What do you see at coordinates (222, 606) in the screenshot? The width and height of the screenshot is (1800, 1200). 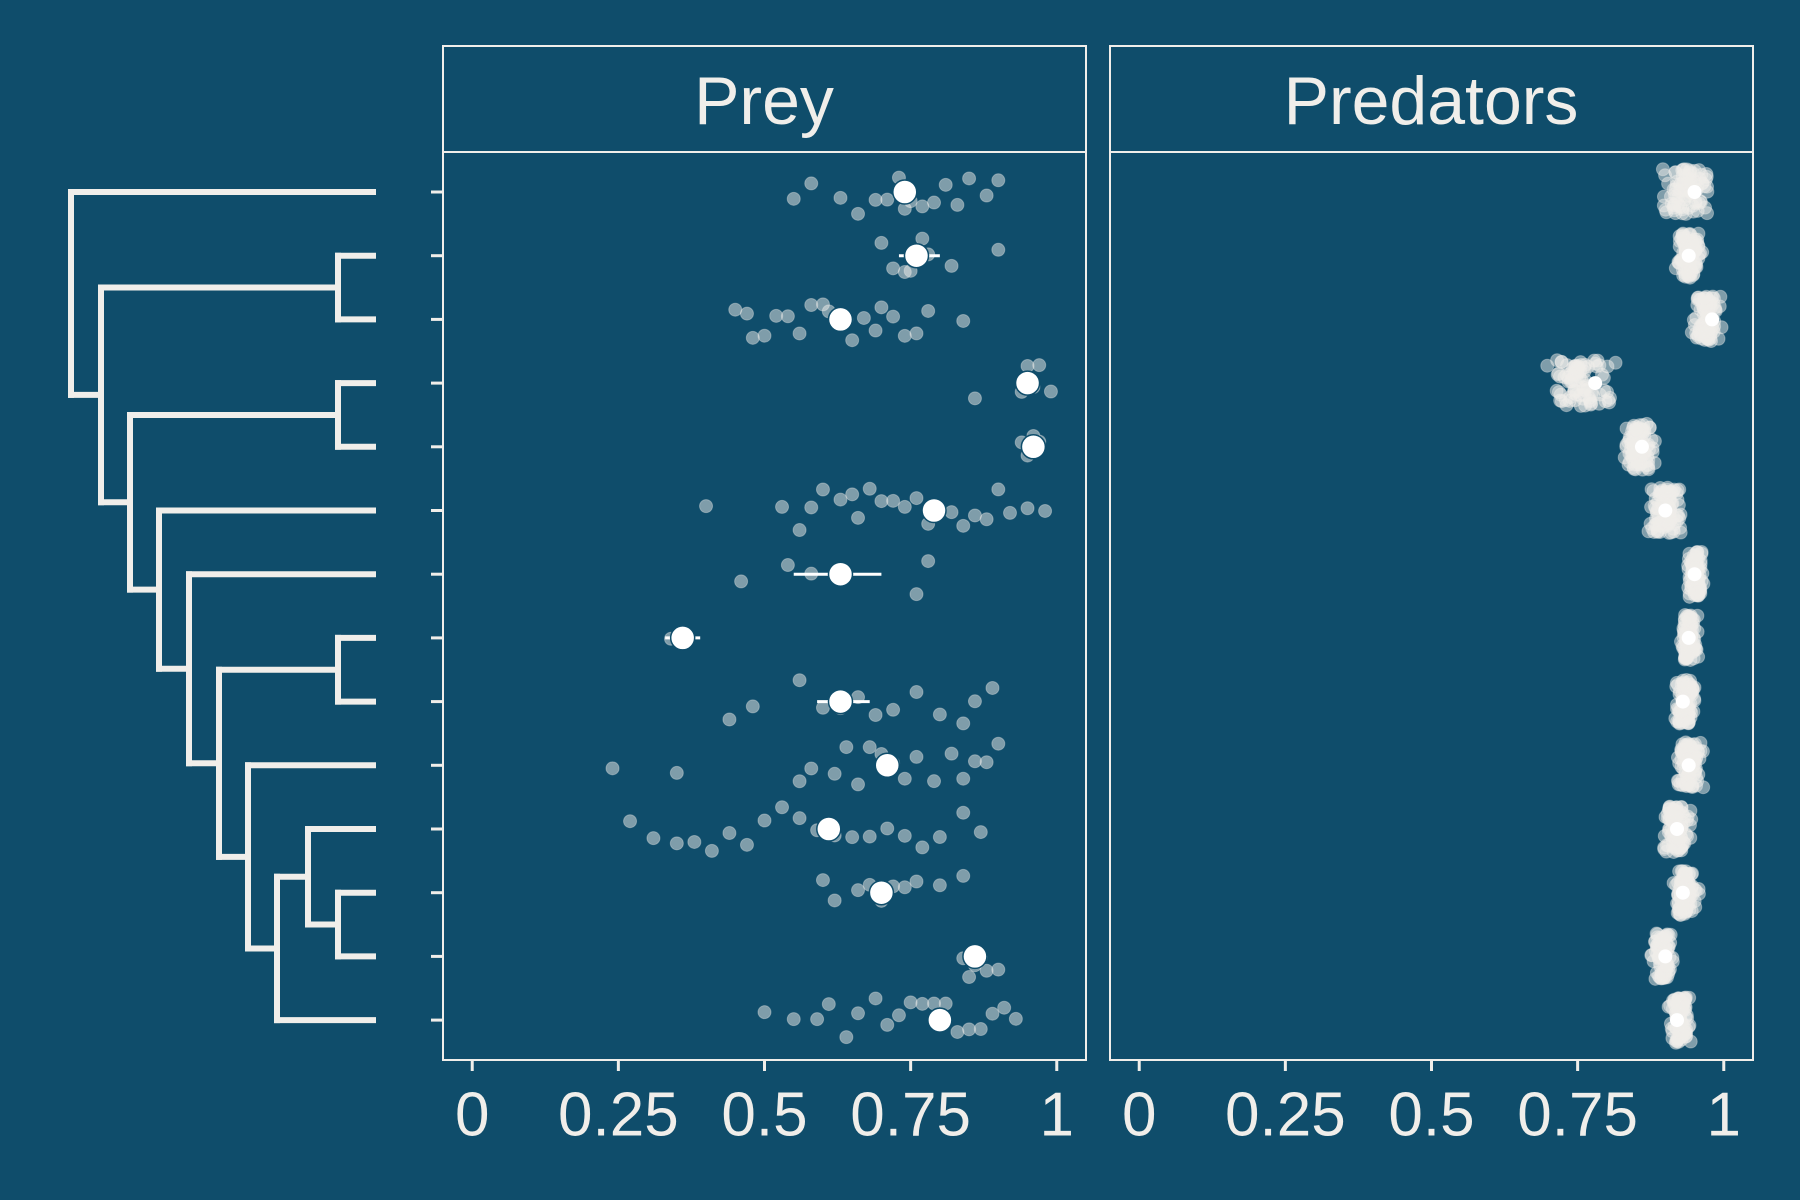 I see `phylogenetic-tree` at bounding box center [222, 606].